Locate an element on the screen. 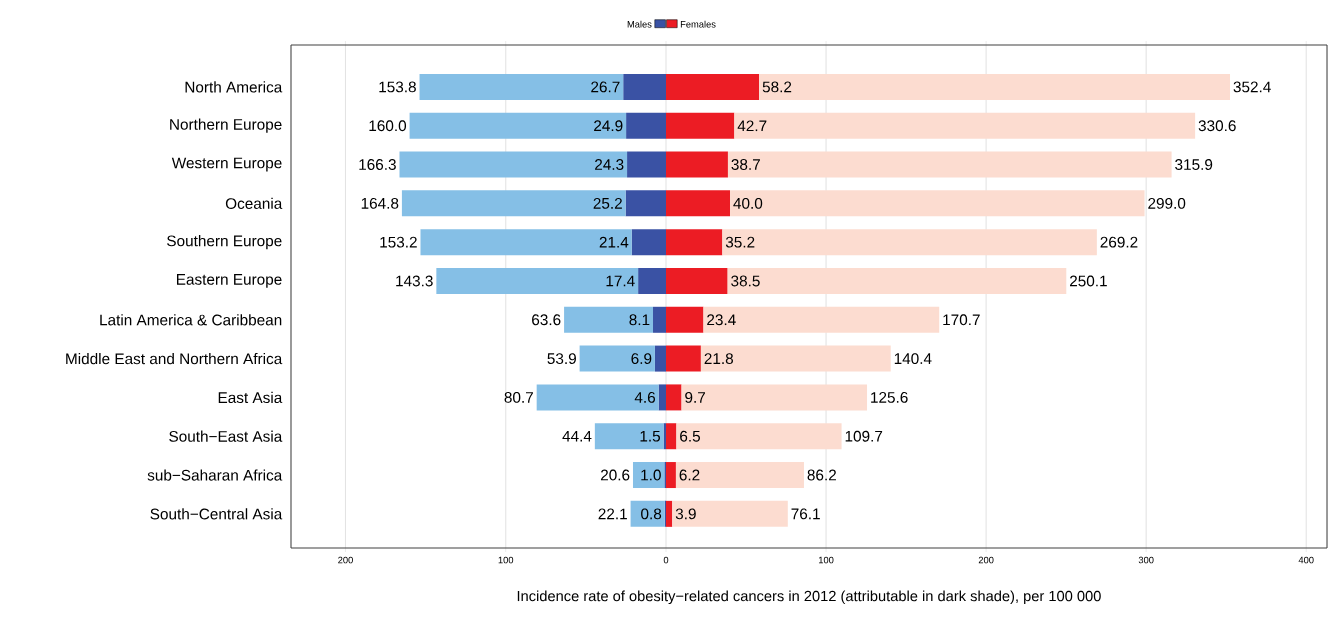 The image size is (1338, 629). total-label: 80.7 is located at coordinates (518, 397).